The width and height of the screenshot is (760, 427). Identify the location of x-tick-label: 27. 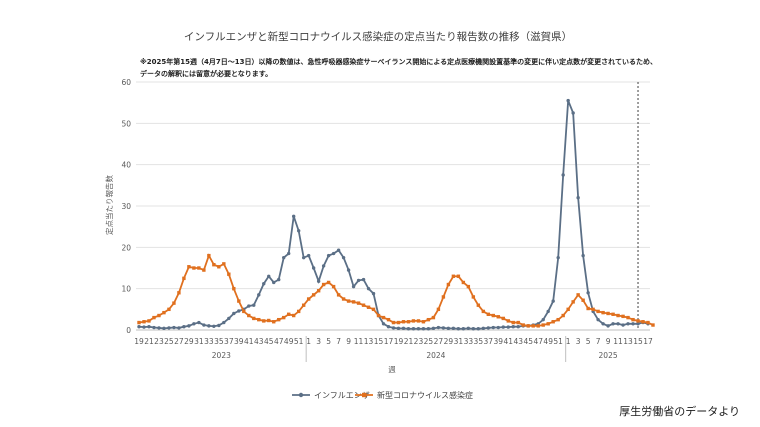
(439, 341).